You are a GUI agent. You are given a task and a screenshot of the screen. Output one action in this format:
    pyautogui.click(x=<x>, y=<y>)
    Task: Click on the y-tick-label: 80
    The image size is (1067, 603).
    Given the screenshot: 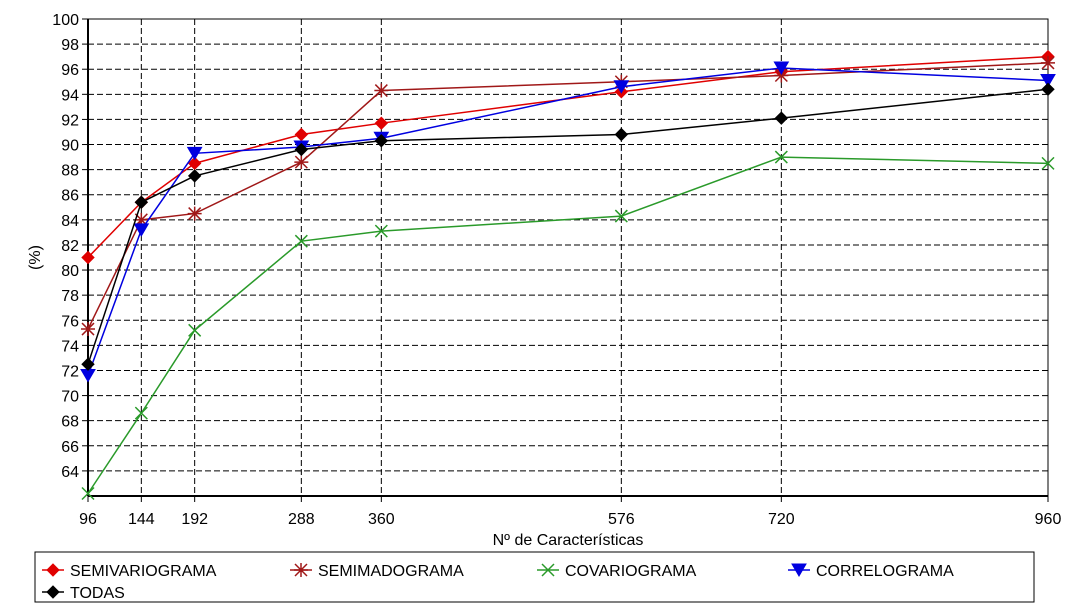 What is the action you would take?
    pyautogui.click(x=70, y=271)
    